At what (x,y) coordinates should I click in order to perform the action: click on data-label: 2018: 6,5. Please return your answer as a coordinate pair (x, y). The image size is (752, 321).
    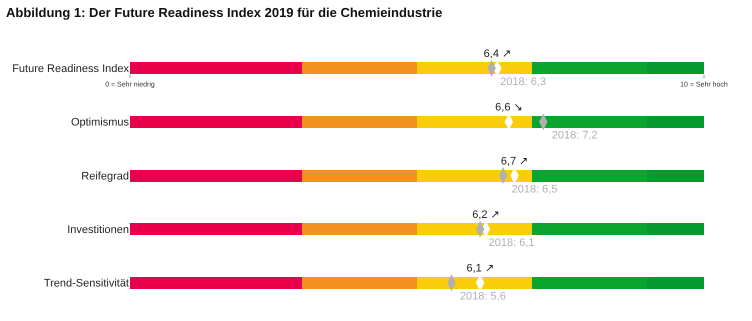
    Looking at the image, I should click on (535, 189).